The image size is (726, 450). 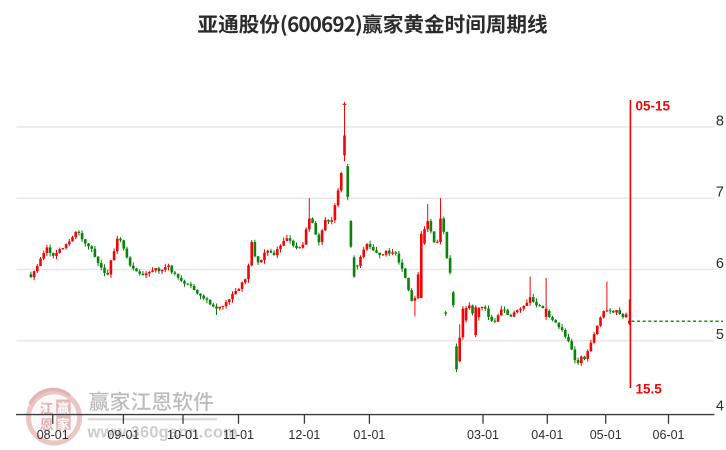 I want to click on svg-text: 8, so click(x=720, y=122).